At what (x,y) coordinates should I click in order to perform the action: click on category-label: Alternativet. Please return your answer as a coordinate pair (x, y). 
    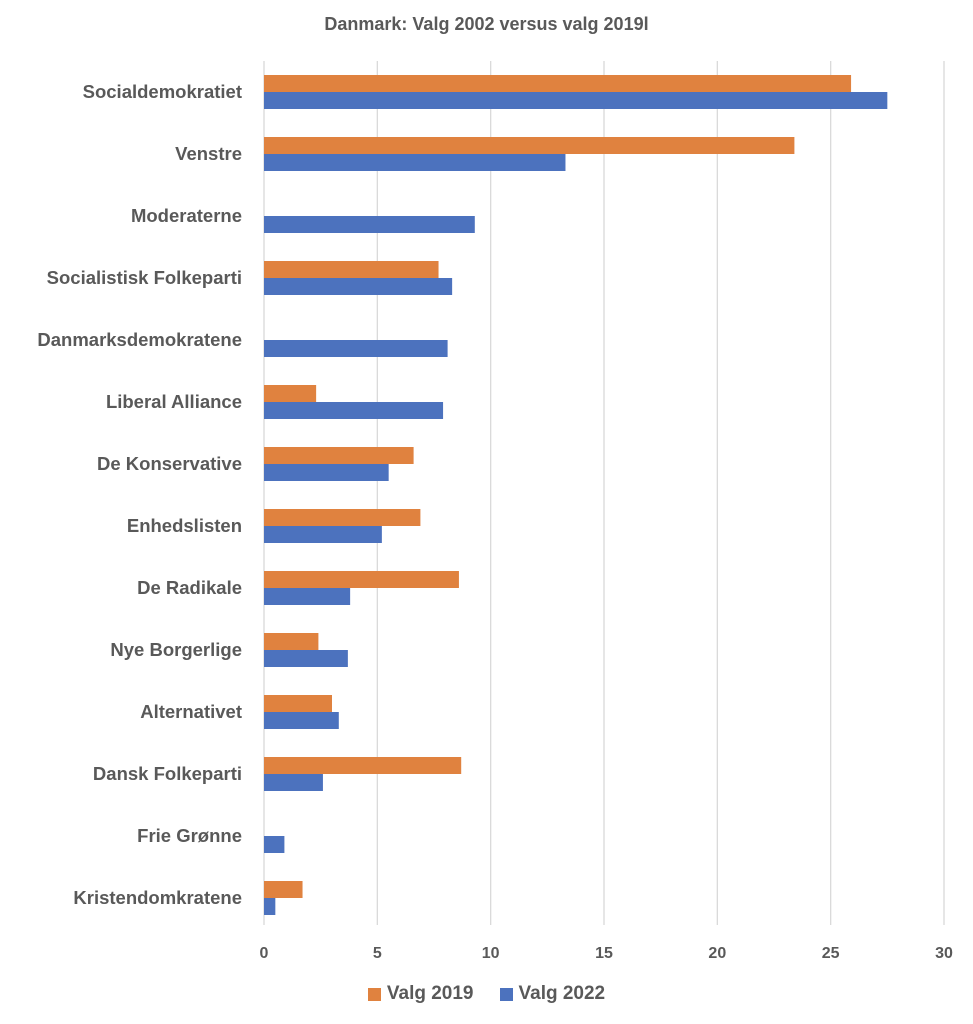
    Looking at the image, I should click on (191, 711).